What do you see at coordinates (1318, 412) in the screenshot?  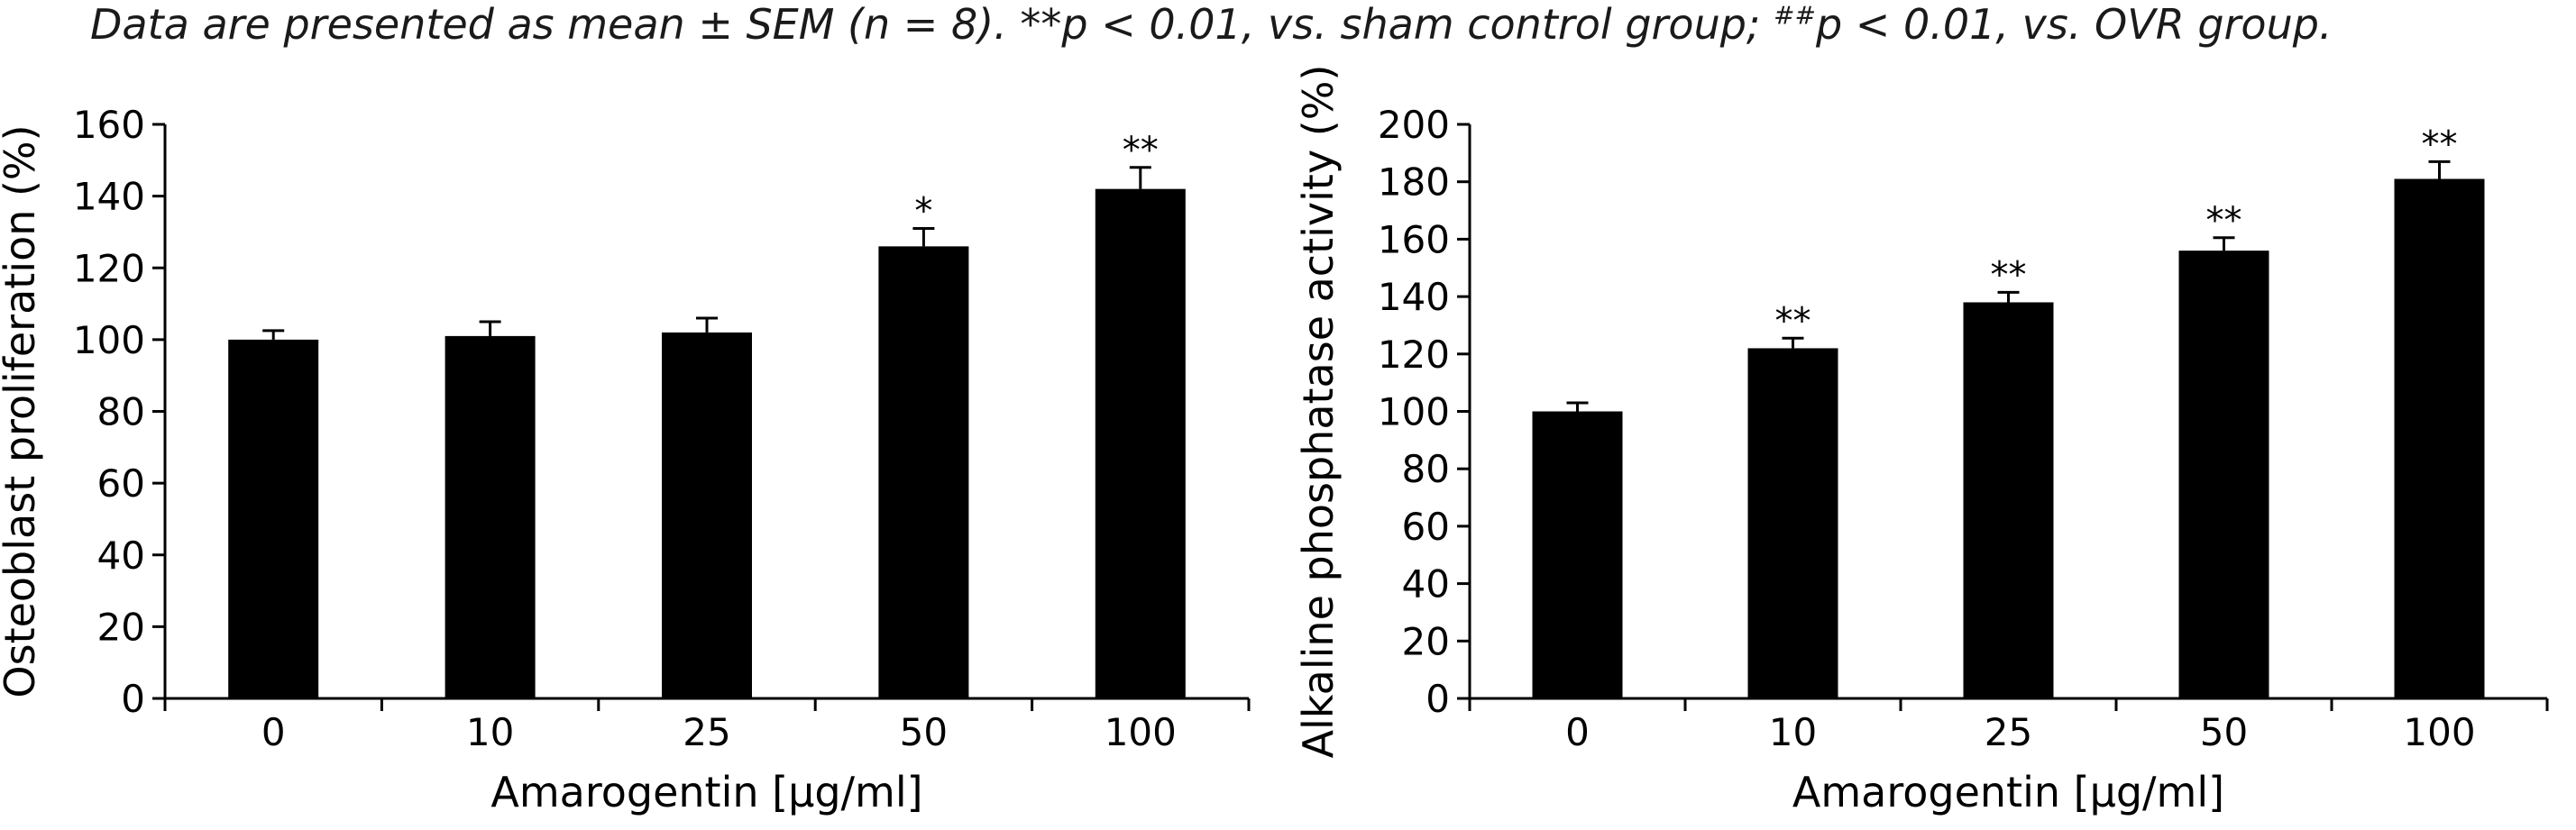 I see `y-axis-title: Alkaline phosphatase activity (%)` at bounding box center [1318, 412].